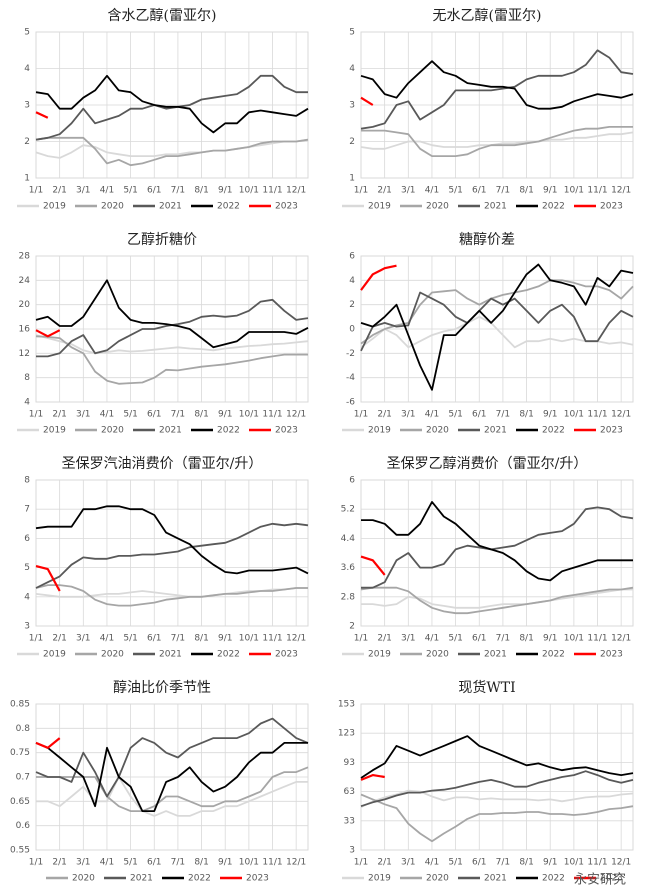  What do you see at coordinates (346, 734) in the screenshot?
I see `y-tick-label: 123` at bounding box center [346, 734].